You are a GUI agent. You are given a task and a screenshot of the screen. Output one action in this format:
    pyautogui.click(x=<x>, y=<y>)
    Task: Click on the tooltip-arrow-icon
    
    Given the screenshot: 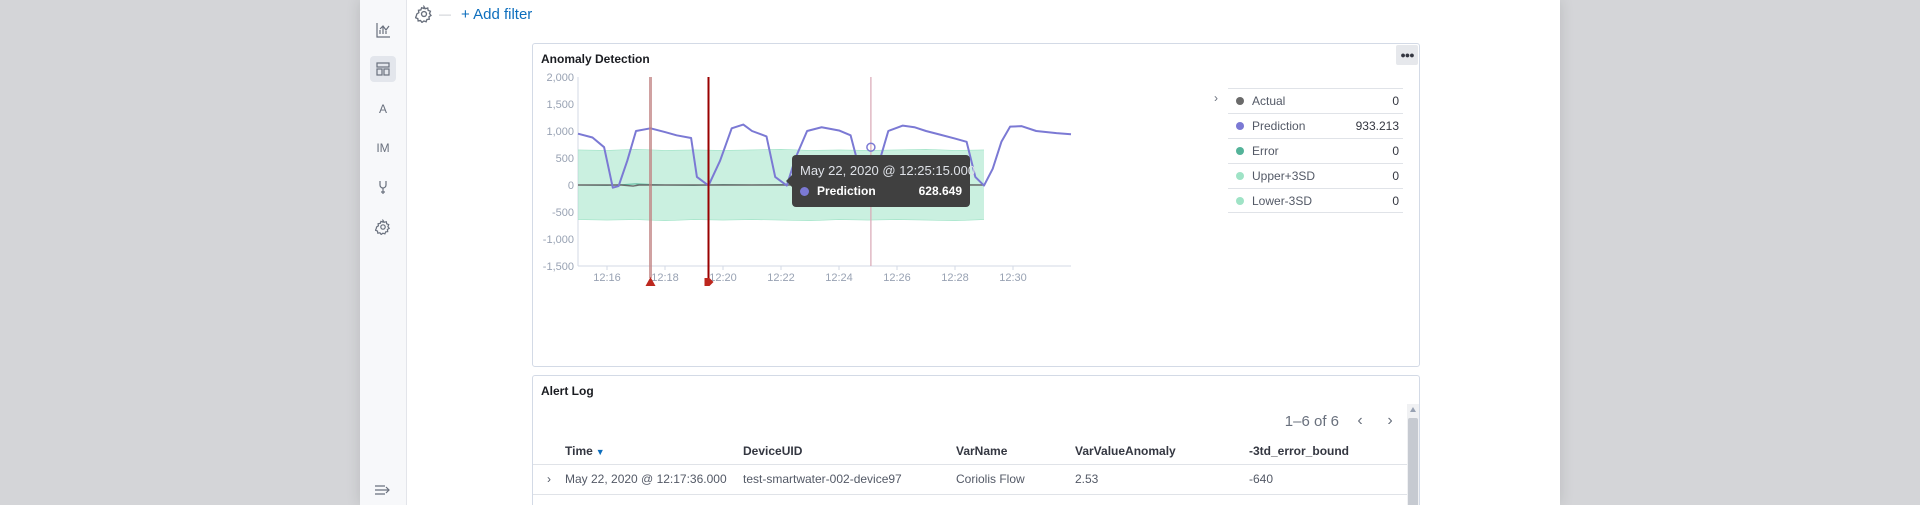 What is the action you would take?
    pyautogui.click(x=789, y=181)
    